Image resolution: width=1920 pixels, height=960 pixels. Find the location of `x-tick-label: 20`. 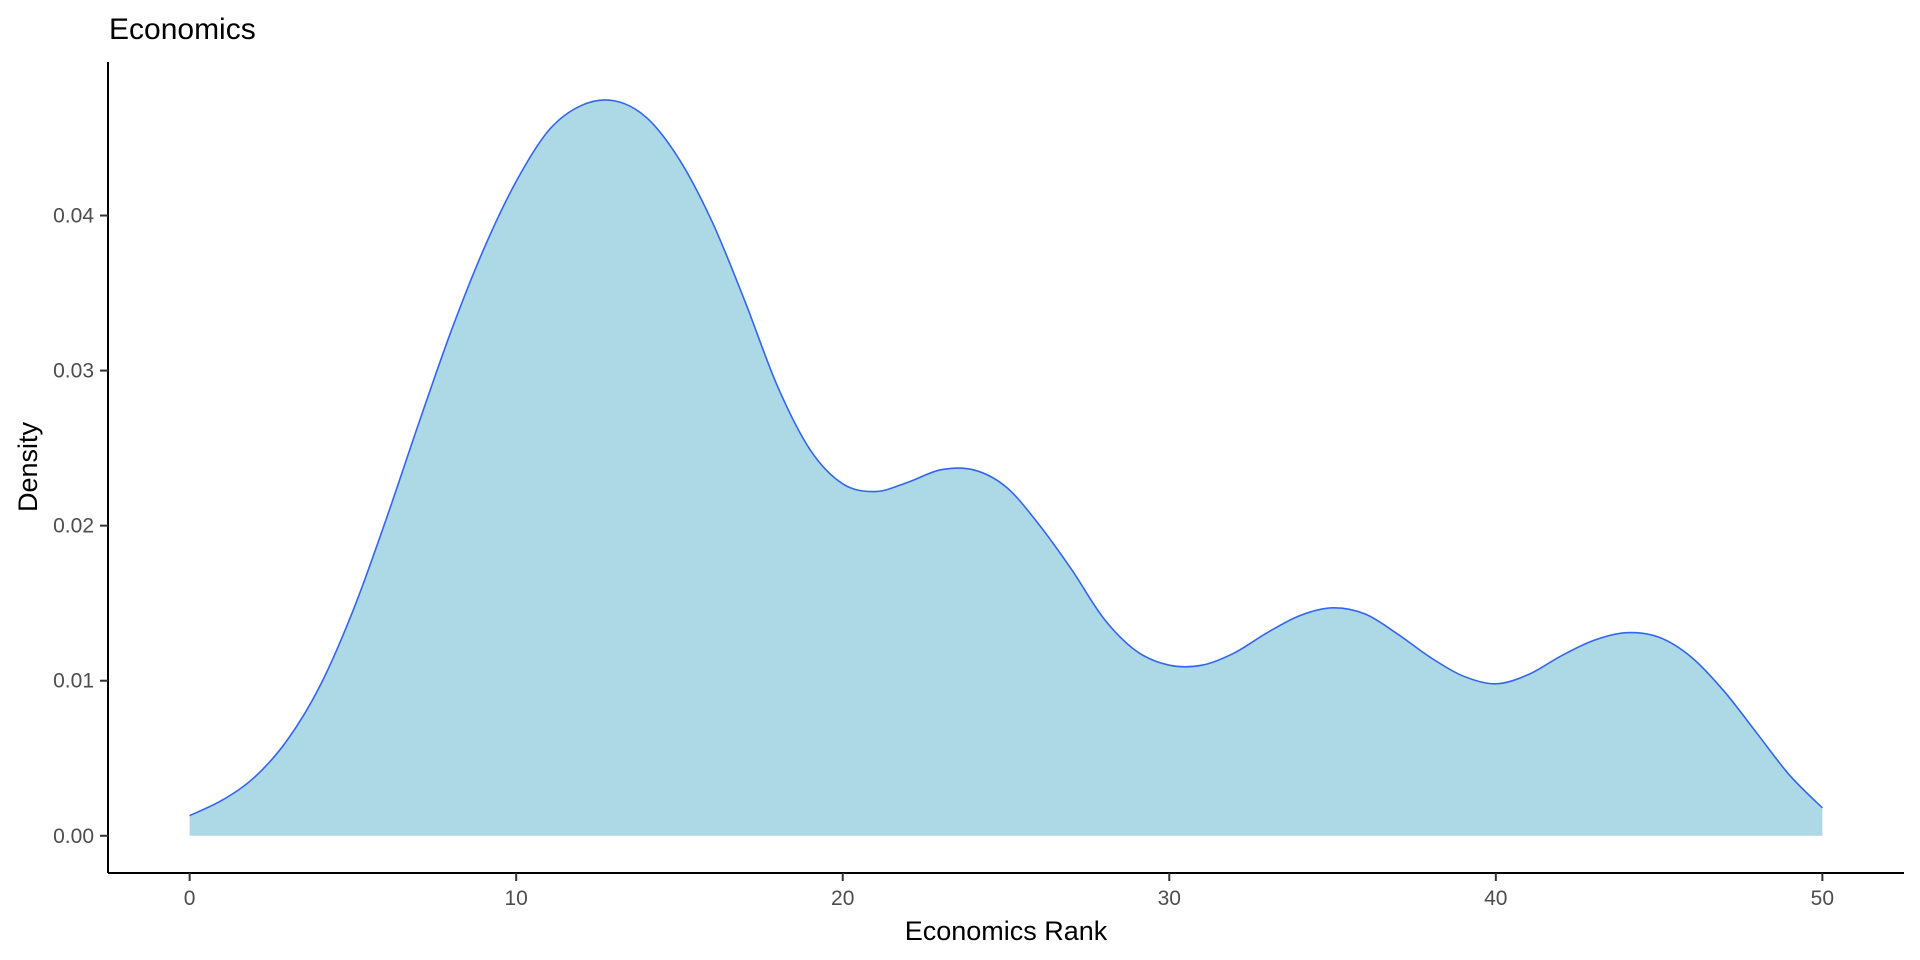

x-tick-label: 20 is located at coordinates (842, 898).